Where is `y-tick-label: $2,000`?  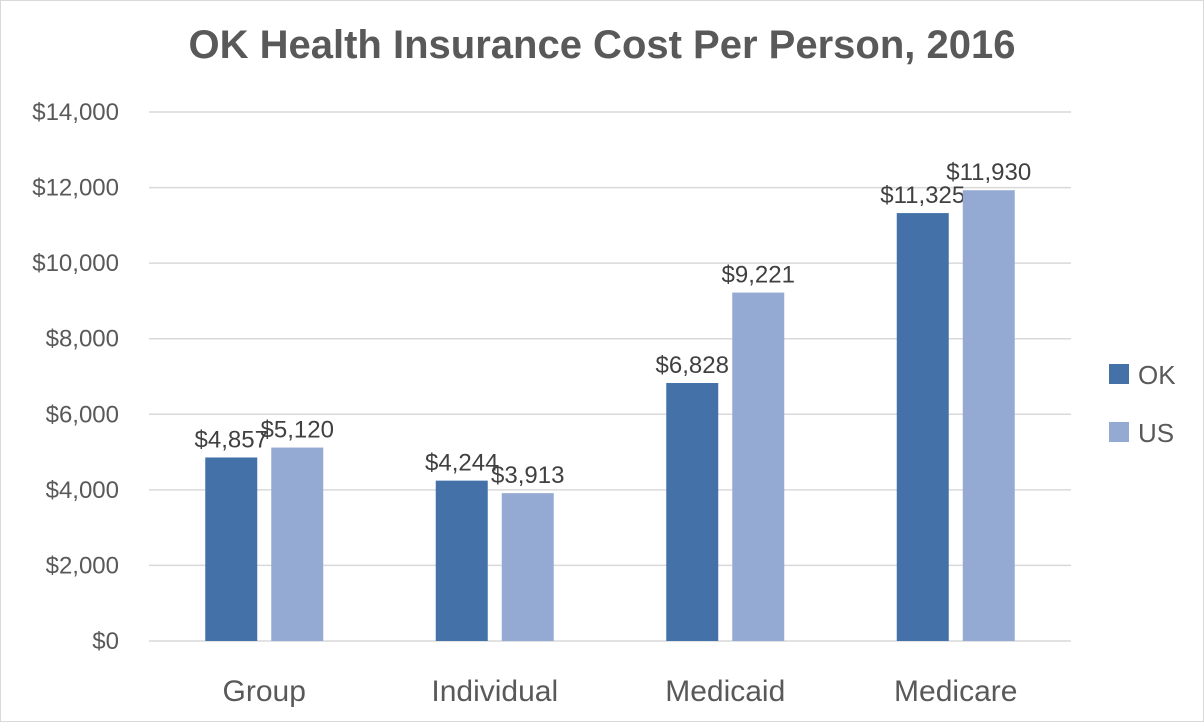 y-tick-label: $2,000 is located at coordinates (82, 565).